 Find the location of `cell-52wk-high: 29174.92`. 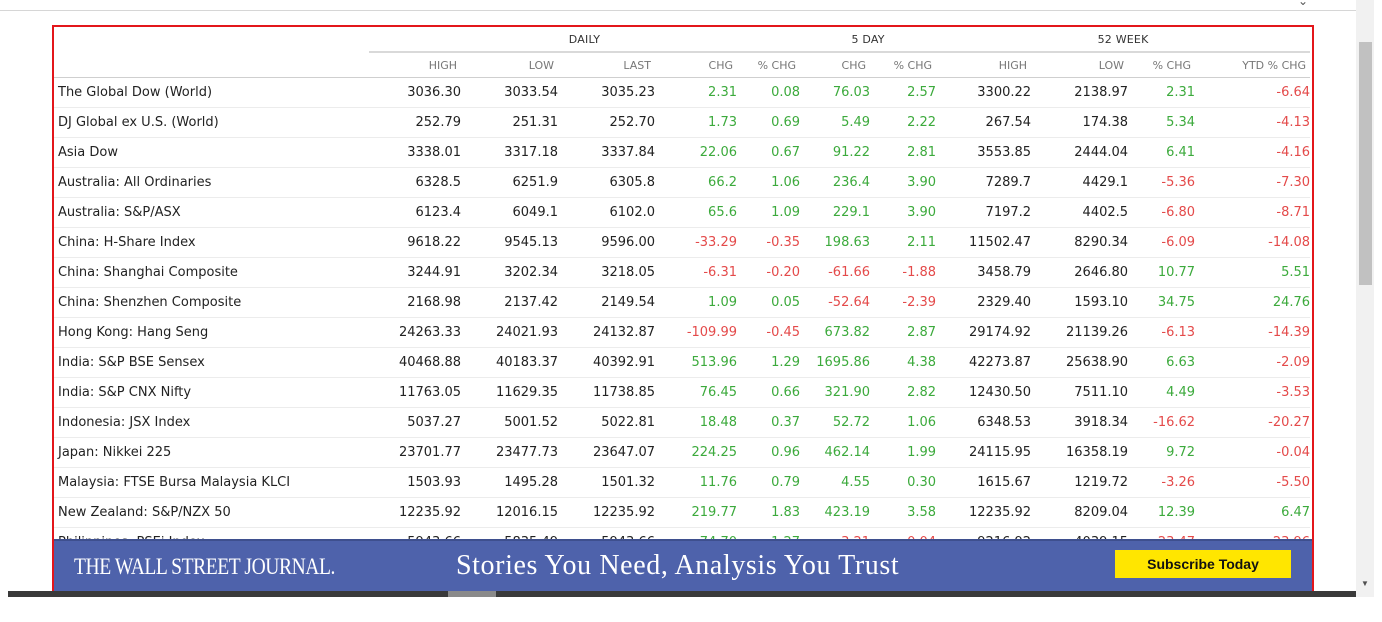

cell-52wk-high: 29174.92 is located at coordinates (984, 332).